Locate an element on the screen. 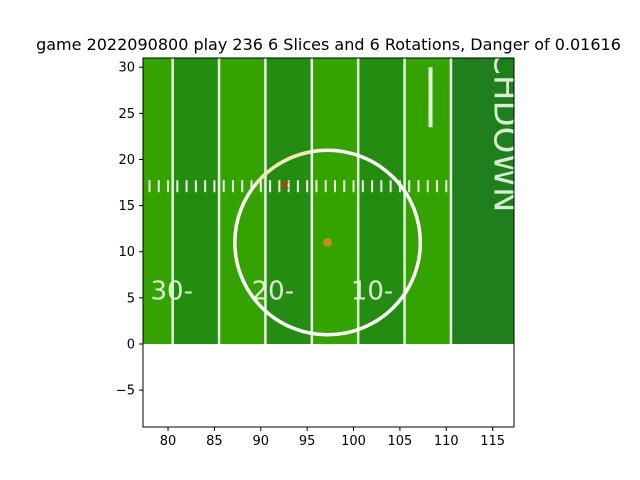 Image resolution: width=640 pixels, height=480 pixels. y-tick-label: 10 is located at coordinates (126, 252).